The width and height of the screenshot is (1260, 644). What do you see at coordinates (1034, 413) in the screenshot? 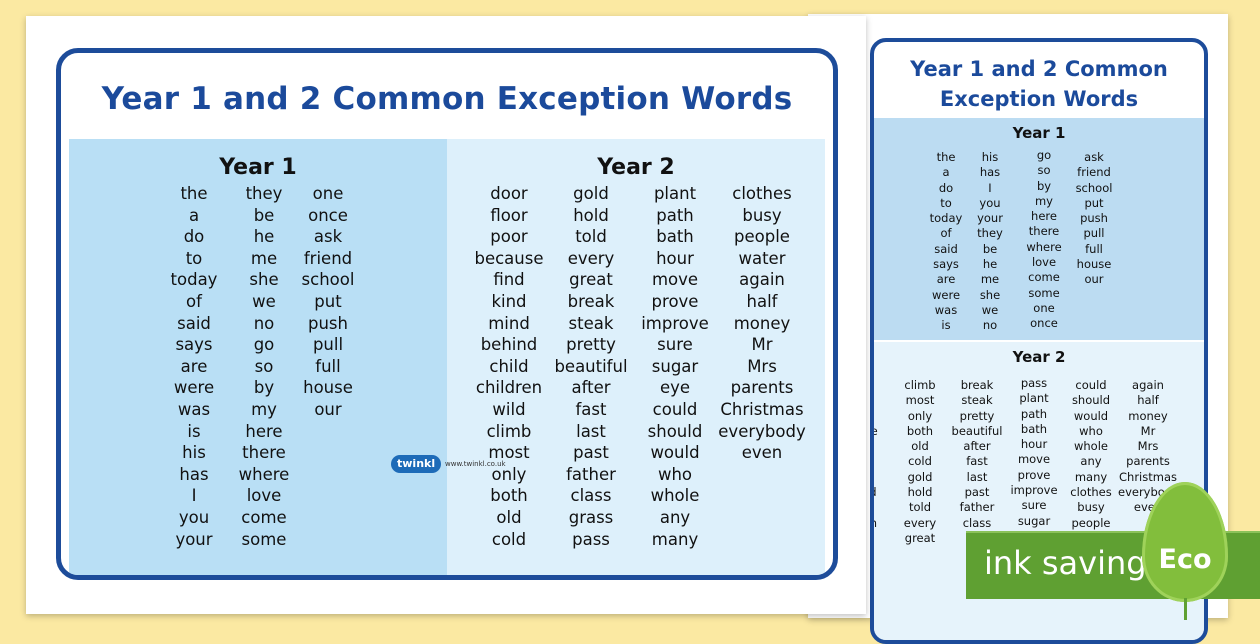
I see `word: path` at bounding box center [1034, 413].